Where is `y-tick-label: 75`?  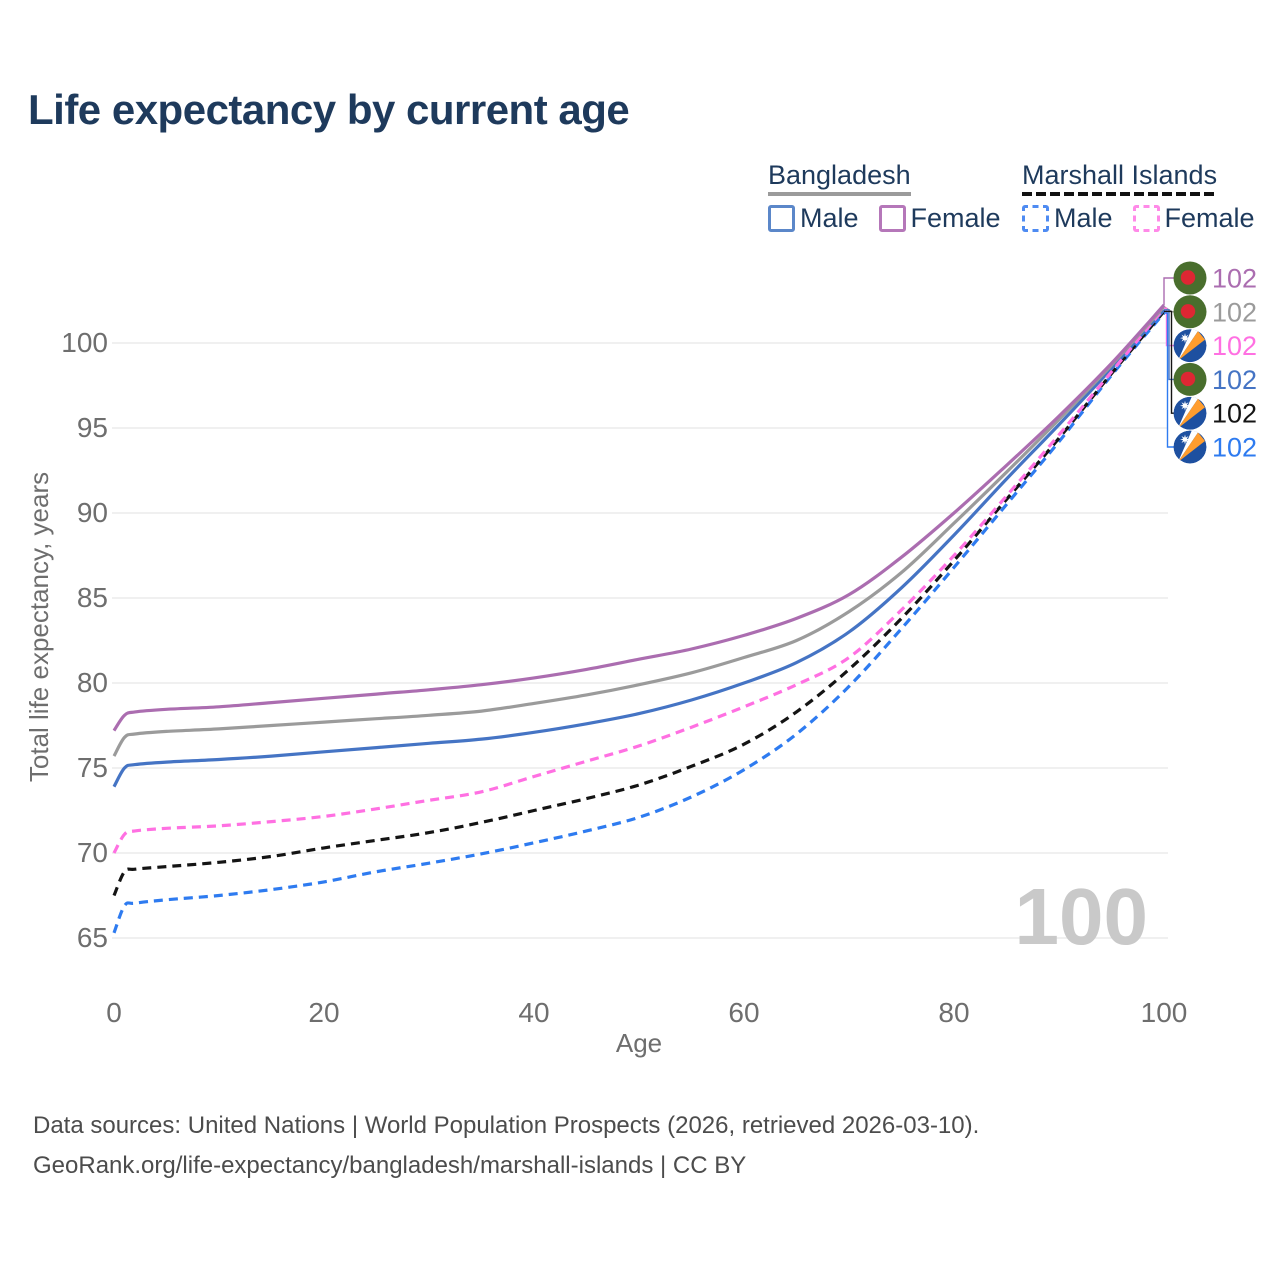
y-tick-label: 75 is located at coordinates (92, 767).